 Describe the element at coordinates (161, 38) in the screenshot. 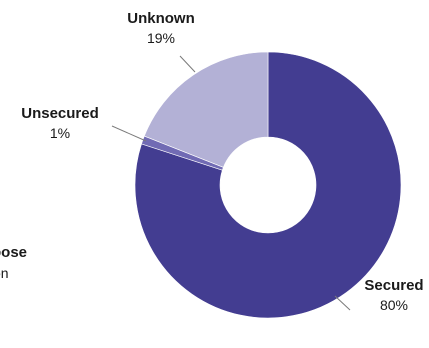

I see `label-value-unknown: 19%` at that location.